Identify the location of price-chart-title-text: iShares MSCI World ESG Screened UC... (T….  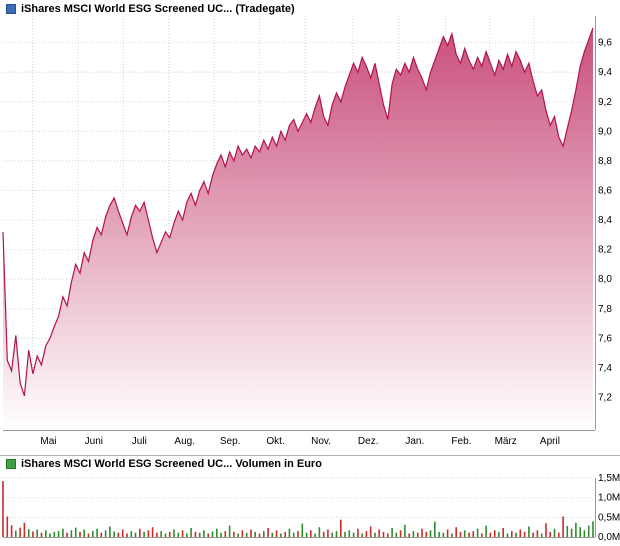
(158, 9).